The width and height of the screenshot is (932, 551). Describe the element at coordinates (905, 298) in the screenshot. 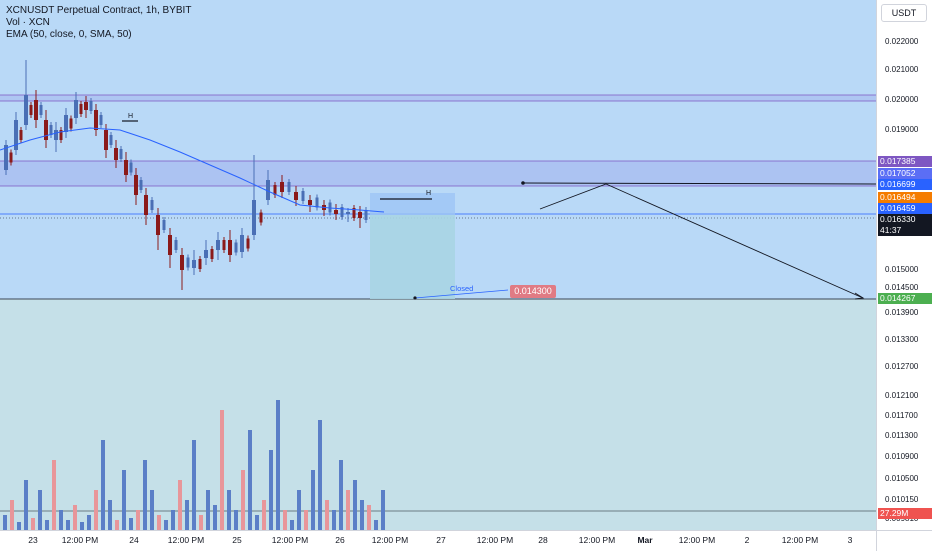

I see `price-tag: 0.014267` at that location.